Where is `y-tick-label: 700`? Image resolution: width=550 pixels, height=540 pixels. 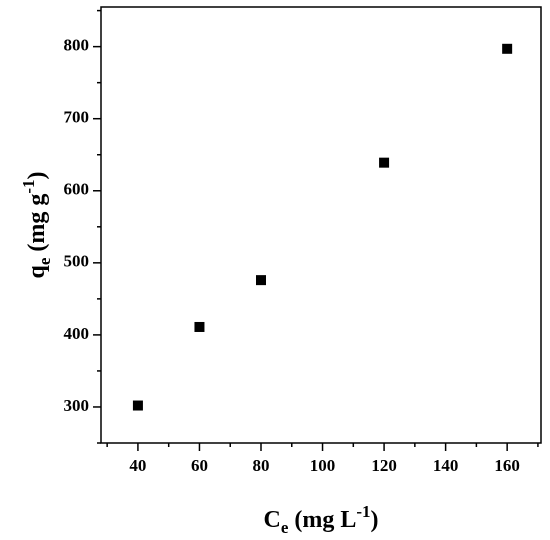 y-tick-label: 700 is located at coordinates (77, 117).